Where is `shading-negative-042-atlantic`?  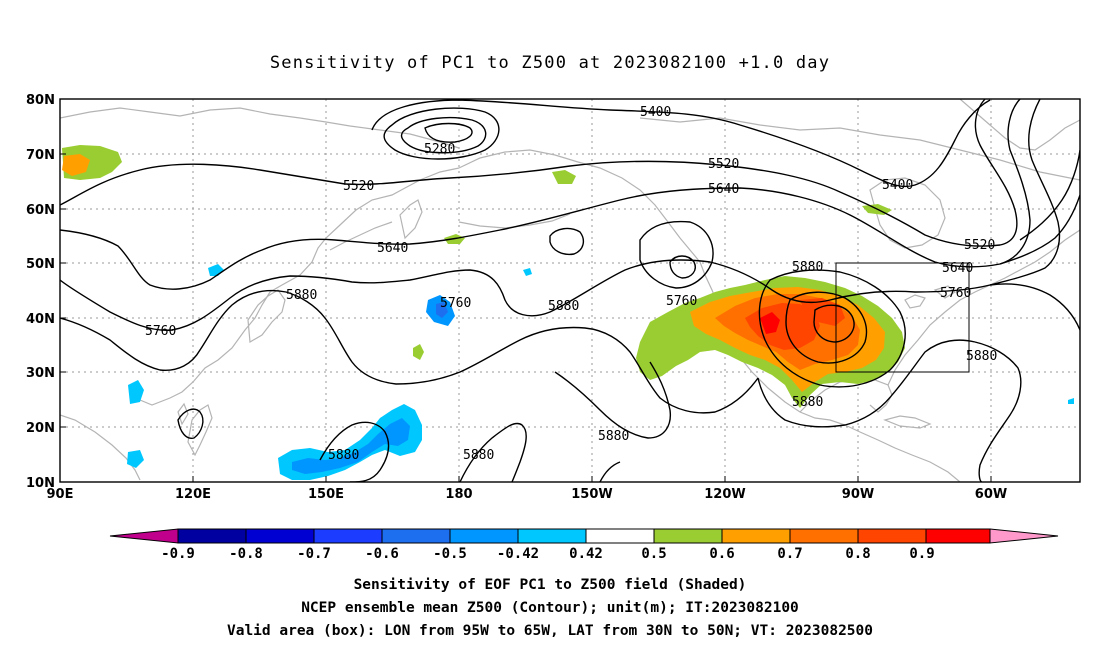 shading-negative-042-atlantic is located at coordinates (1071, 401).